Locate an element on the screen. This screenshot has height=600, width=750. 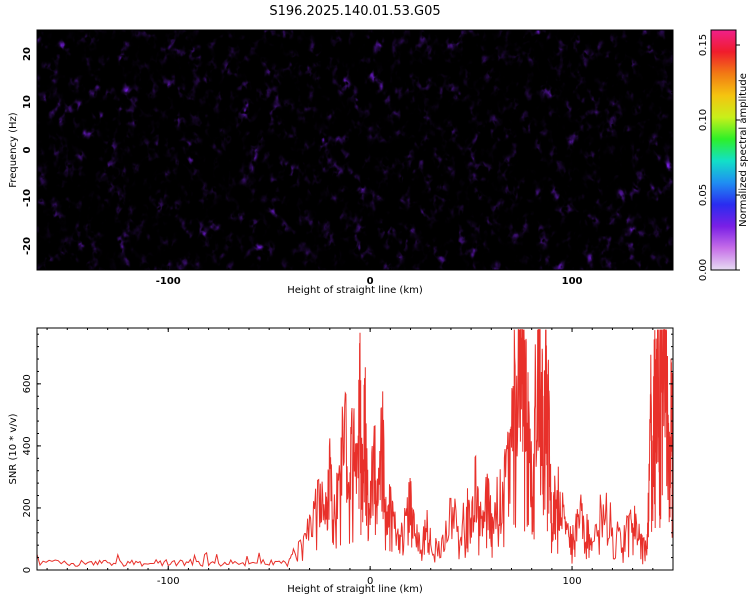
heatmap-x-tick-label: -100 is located at coordinates (168, 281).